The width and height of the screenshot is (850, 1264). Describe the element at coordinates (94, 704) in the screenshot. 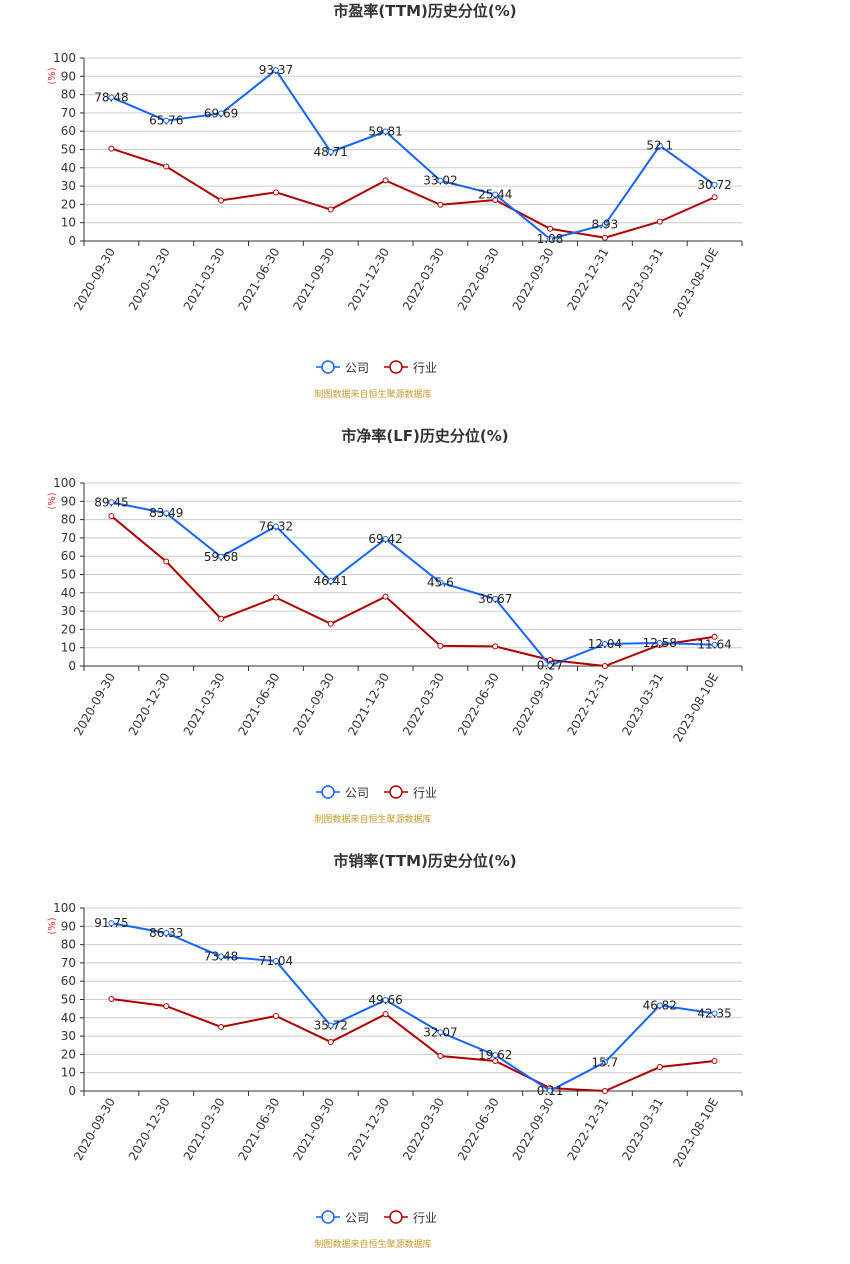

I see `x-tick-label: 2020-09-30` at that location.